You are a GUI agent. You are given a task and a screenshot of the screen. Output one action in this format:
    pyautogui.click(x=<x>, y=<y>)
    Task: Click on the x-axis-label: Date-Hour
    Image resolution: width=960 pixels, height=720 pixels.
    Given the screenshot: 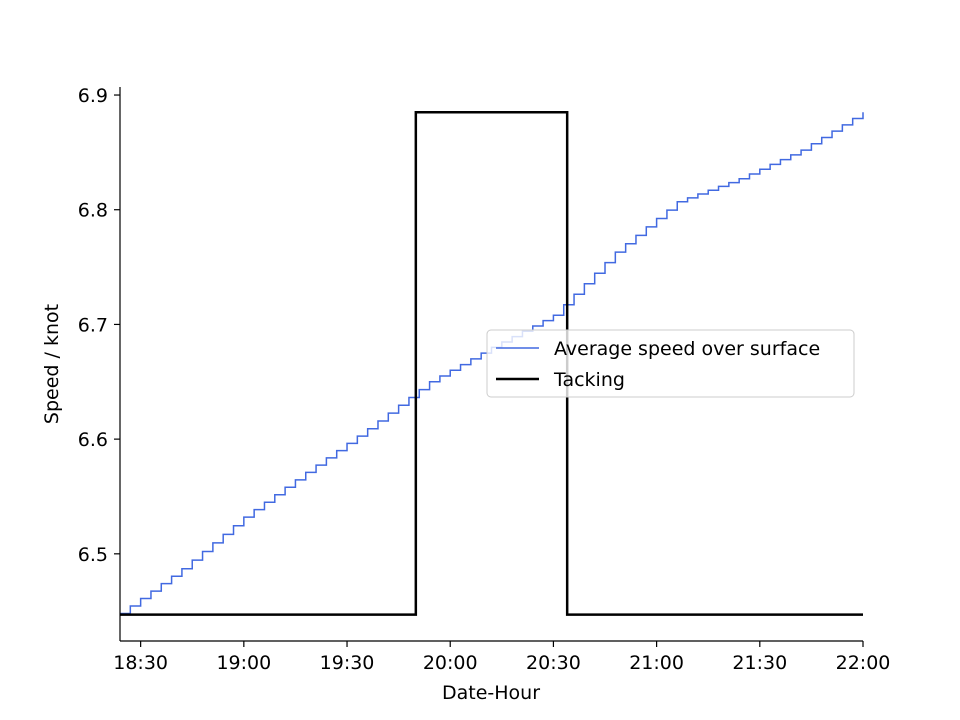 What is the action you would take?
    pyautogui.click(x=491, y=693)
    